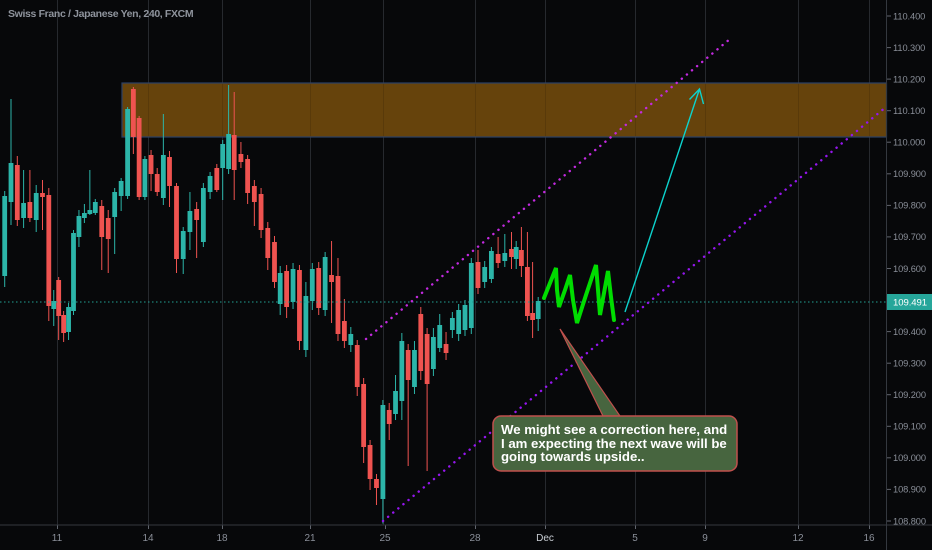 The width and height of the screenshot is (932, 550). Describe the element at coordinates (910, 303) in the screenshot. I see `svg-text: 109.491` at that location.